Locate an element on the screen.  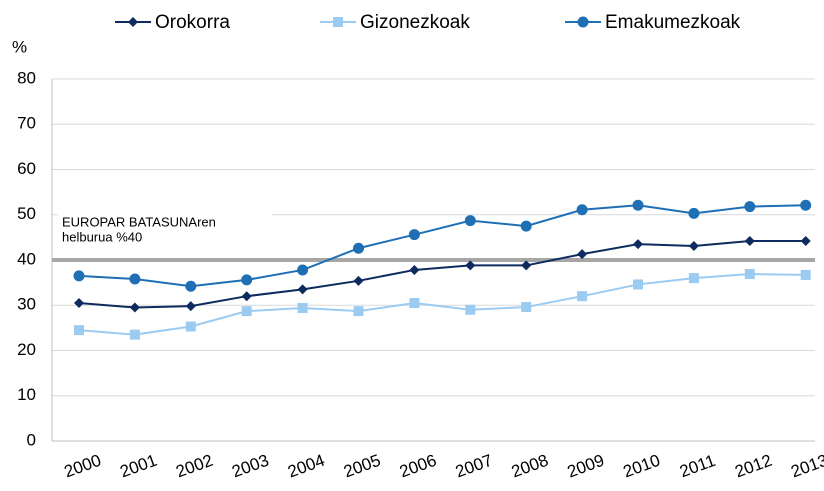
annotation: EUROPAR BATASUNAren is located at coordinates (139, 221).